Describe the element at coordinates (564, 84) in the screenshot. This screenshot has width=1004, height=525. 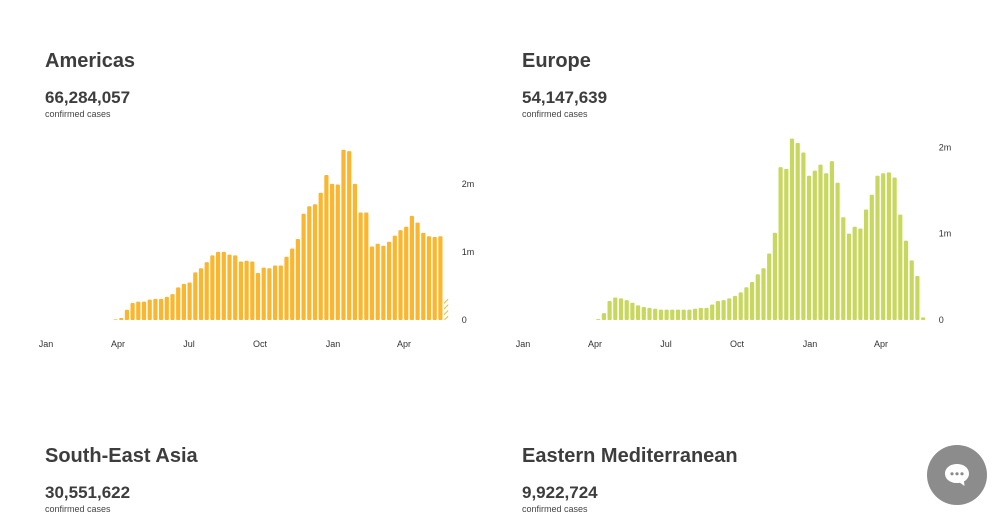
I see `panel-europe: Europe 54,147,639 confirmed cases` at that location.